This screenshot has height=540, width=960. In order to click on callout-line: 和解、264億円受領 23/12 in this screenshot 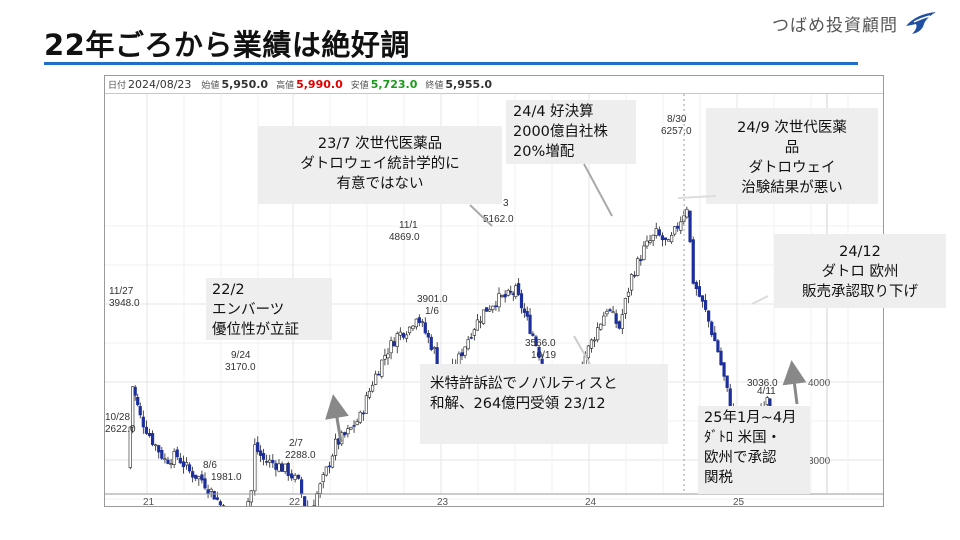, I will do `click(518, 404)`.